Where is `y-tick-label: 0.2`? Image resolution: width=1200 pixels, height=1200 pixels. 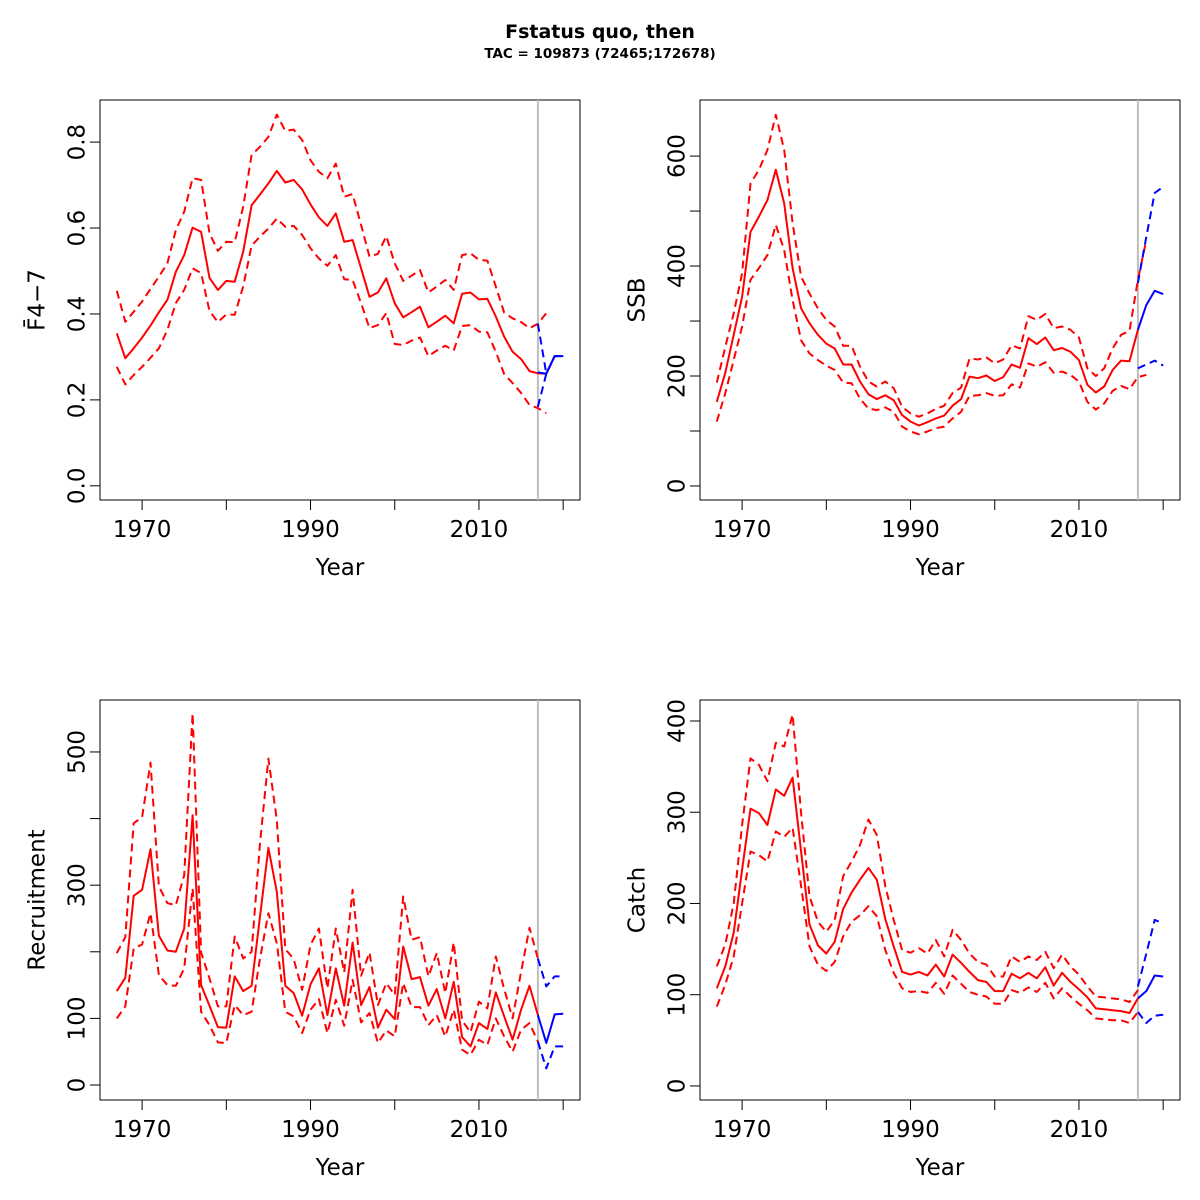 y-tick-label: 0.2 is located at coordinates (78, 400).